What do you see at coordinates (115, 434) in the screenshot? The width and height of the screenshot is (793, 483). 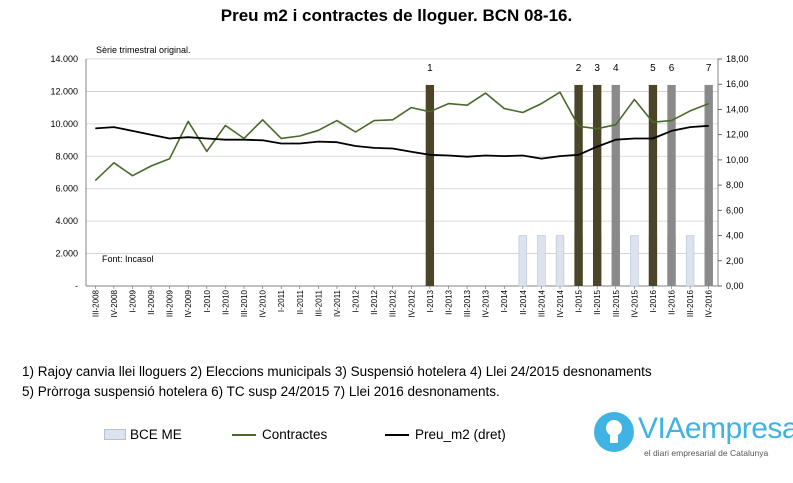 I see `legend-swatch-bce` at bounding box center [115, 434].